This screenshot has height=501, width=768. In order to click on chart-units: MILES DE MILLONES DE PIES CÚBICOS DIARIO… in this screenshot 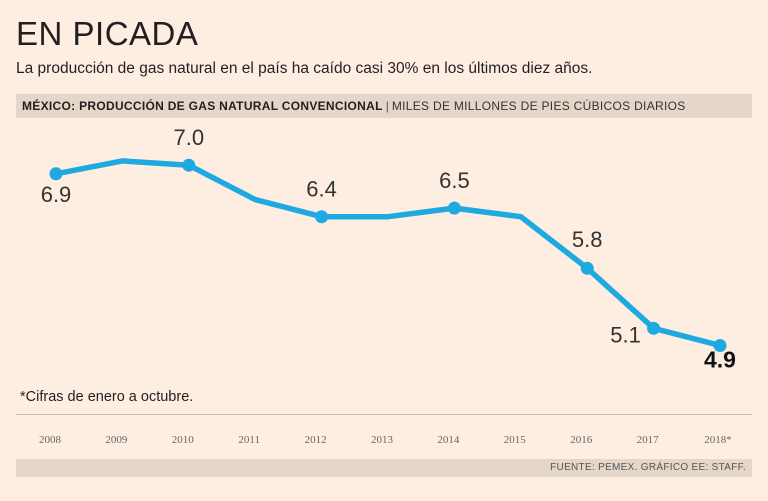, I will do `click(538, 106)`.